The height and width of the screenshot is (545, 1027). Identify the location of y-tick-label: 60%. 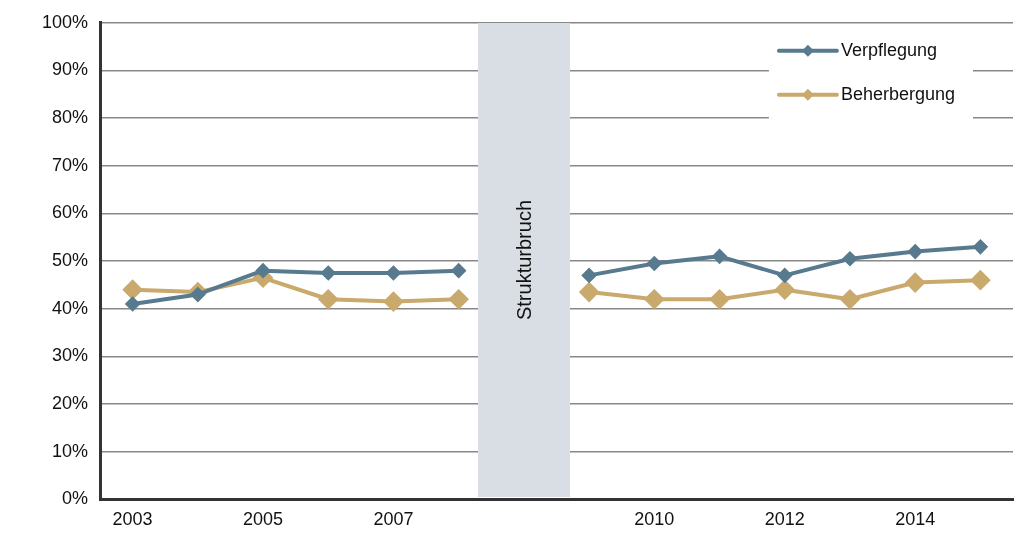
(69, 212).